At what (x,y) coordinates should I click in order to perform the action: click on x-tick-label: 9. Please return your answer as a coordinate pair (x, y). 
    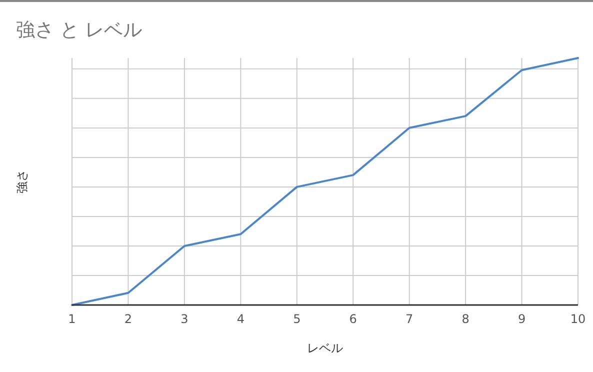
    Looking at the image, I should click on (522, 319).